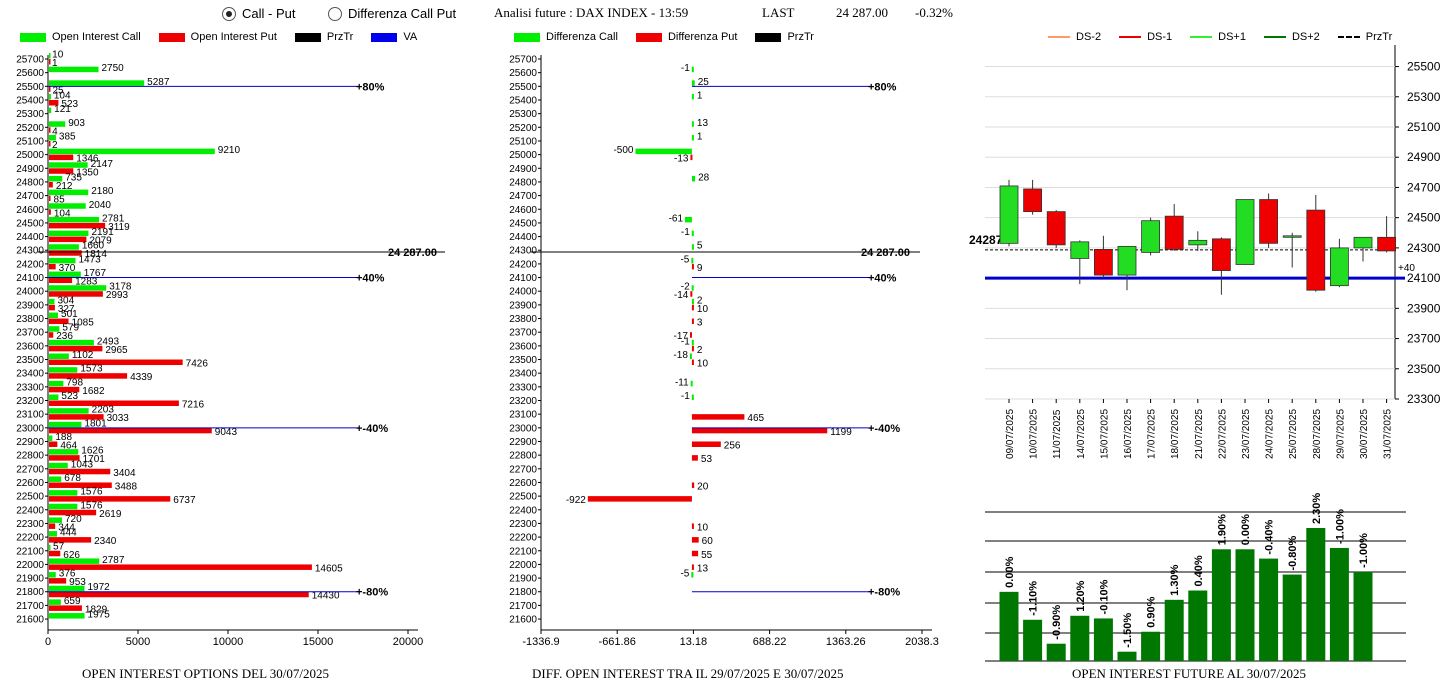 This screenshot has height=686, width=1449. Describe the element at coordinates (523, 210) in the screenshot. I see `strike-label: 24600` at that location.